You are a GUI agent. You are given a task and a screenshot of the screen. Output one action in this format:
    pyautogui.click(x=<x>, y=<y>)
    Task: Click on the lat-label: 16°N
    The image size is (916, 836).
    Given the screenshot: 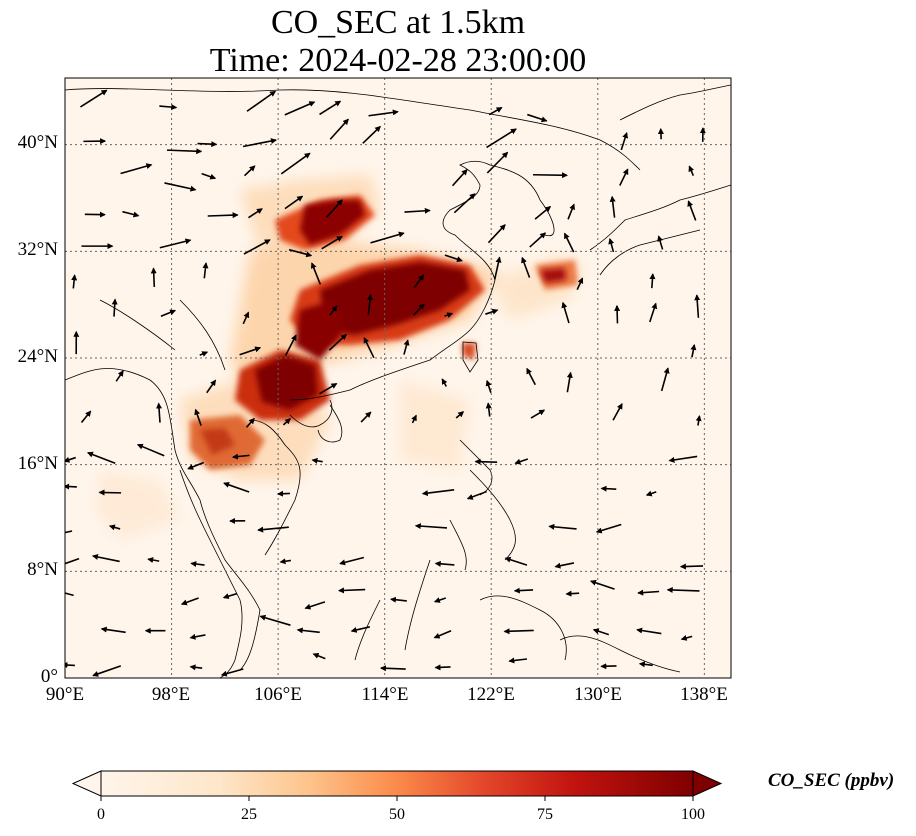 What is the action you would take?
    pyautogui.click(x=37, y=463)
    